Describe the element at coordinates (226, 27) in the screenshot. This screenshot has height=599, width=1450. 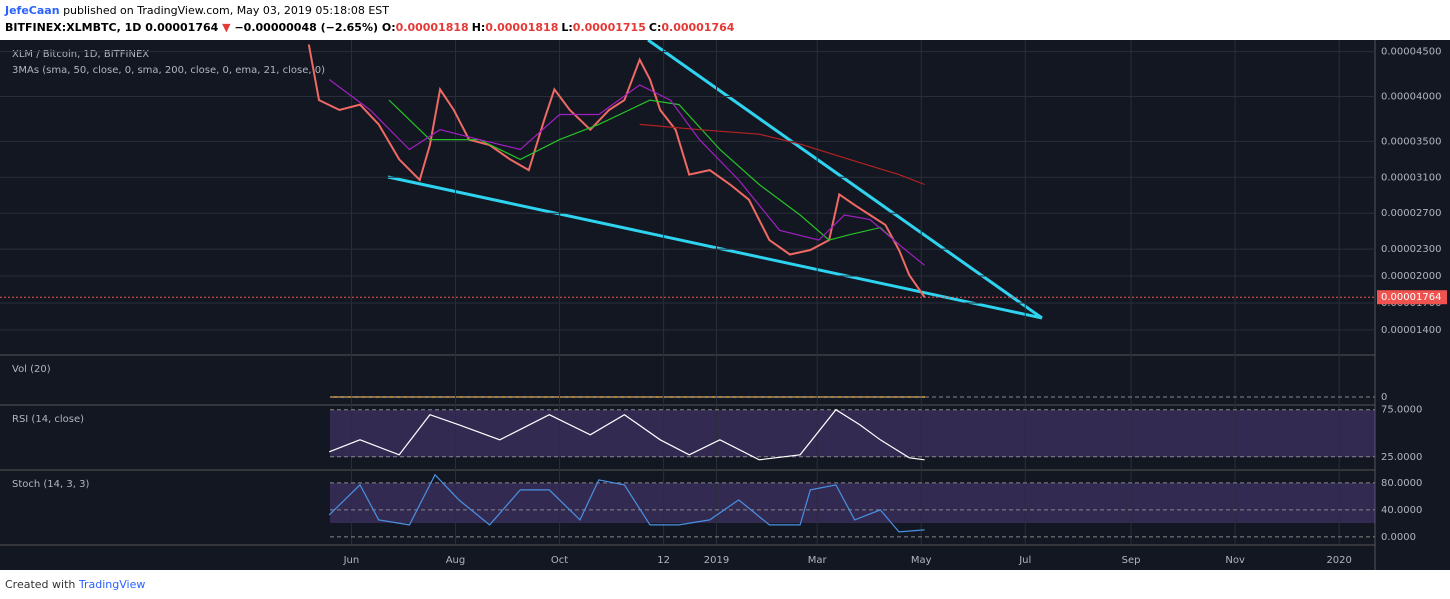
I see `arrow: ▼` at that location.